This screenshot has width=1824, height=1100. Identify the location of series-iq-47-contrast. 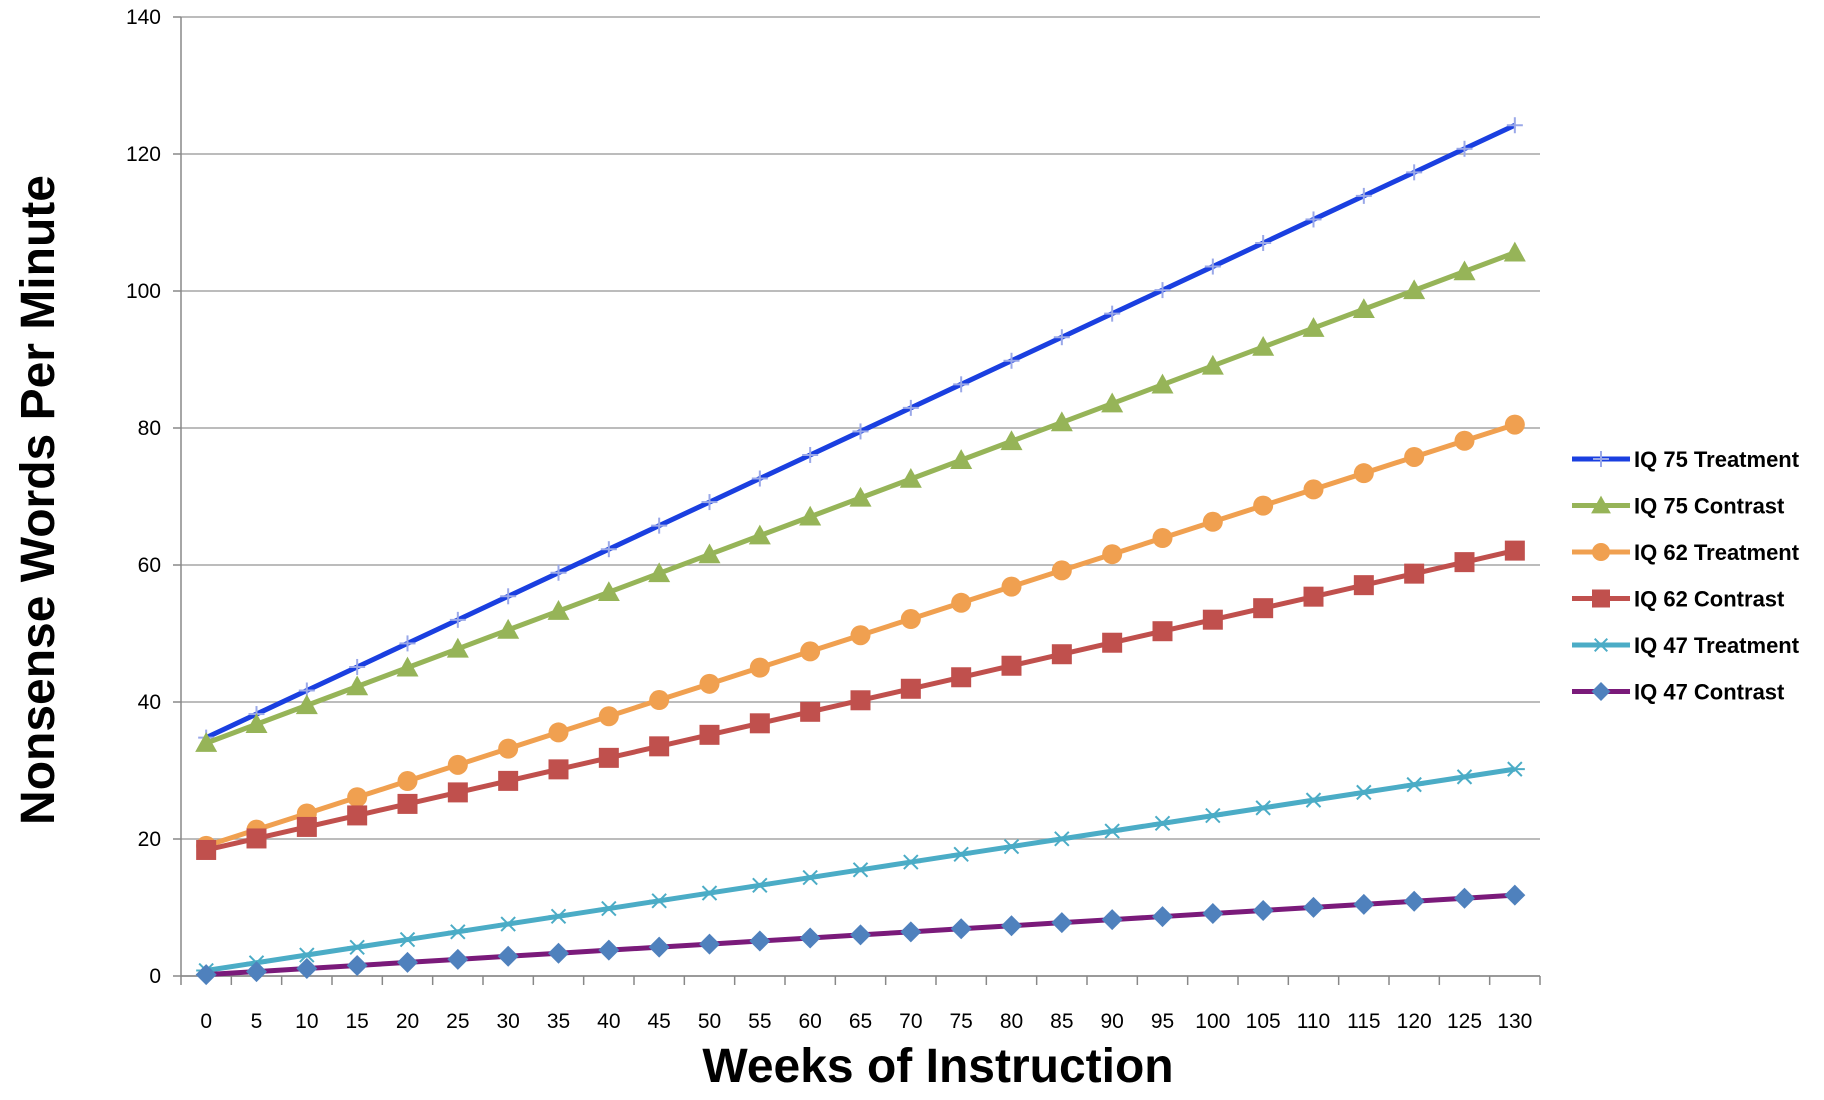
(861, 935).